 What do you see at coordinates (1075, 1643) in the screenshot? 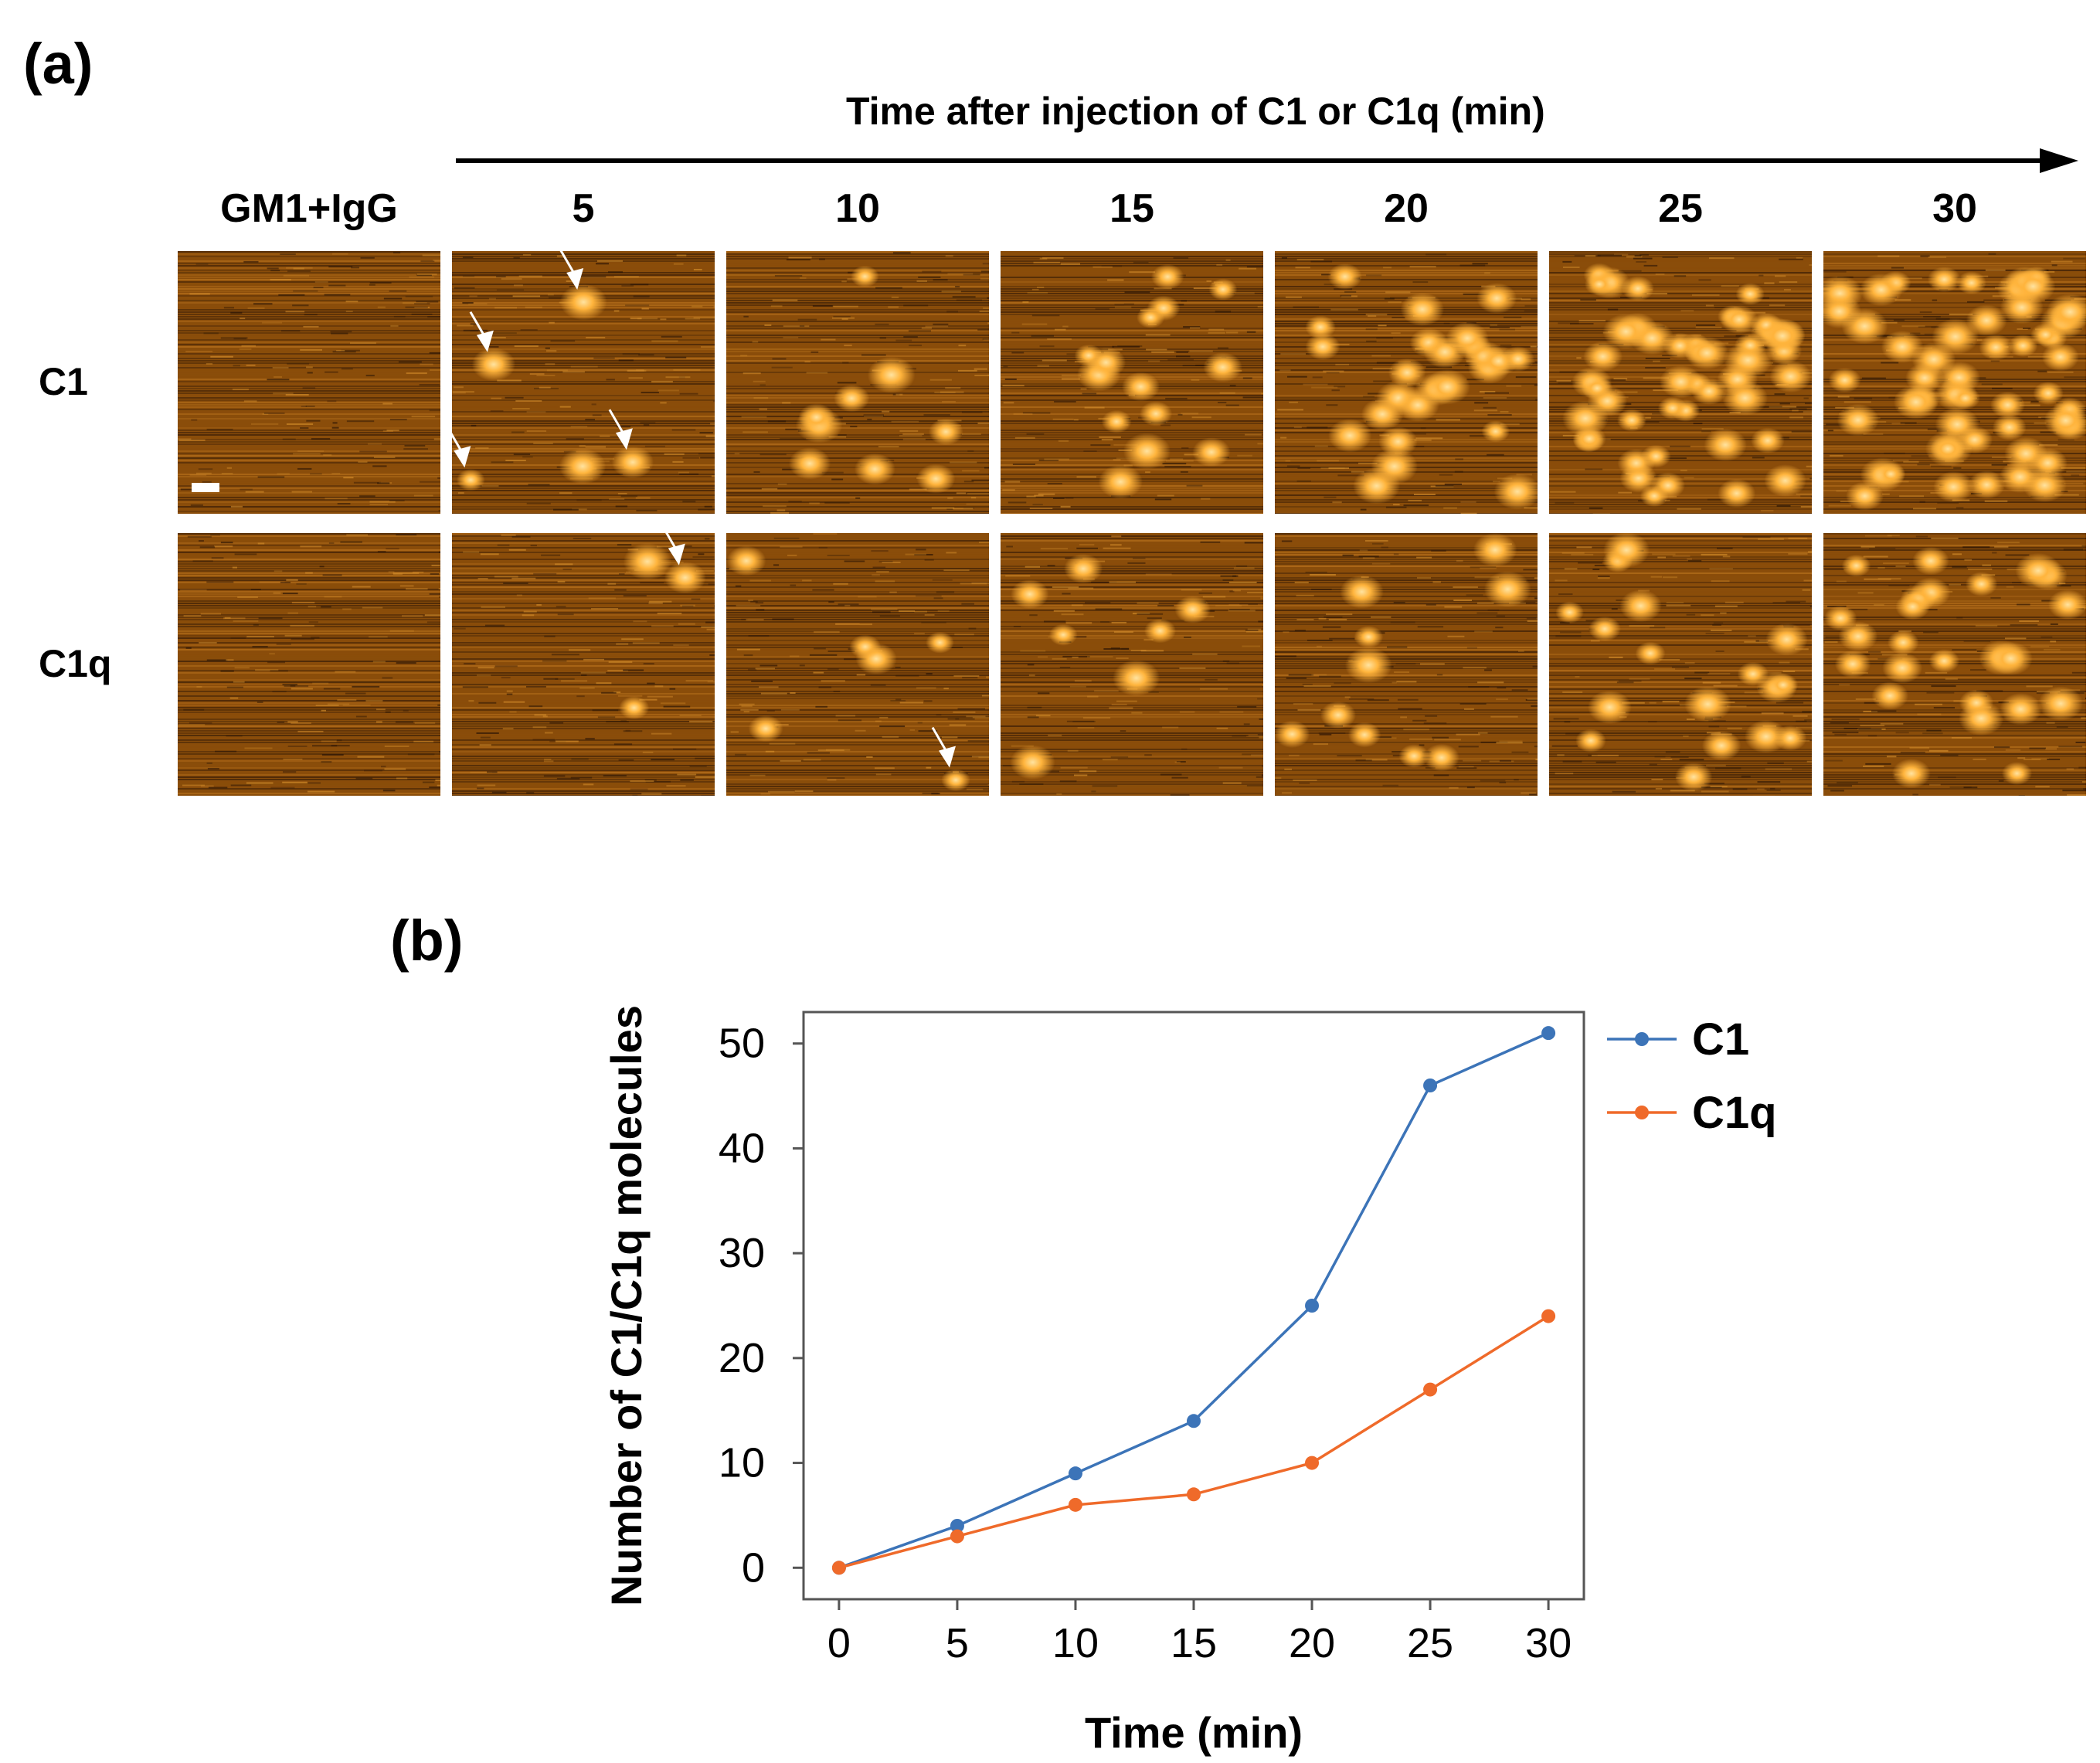
I see `x-tick-label: 10` at bounding box center [1075, 1643].